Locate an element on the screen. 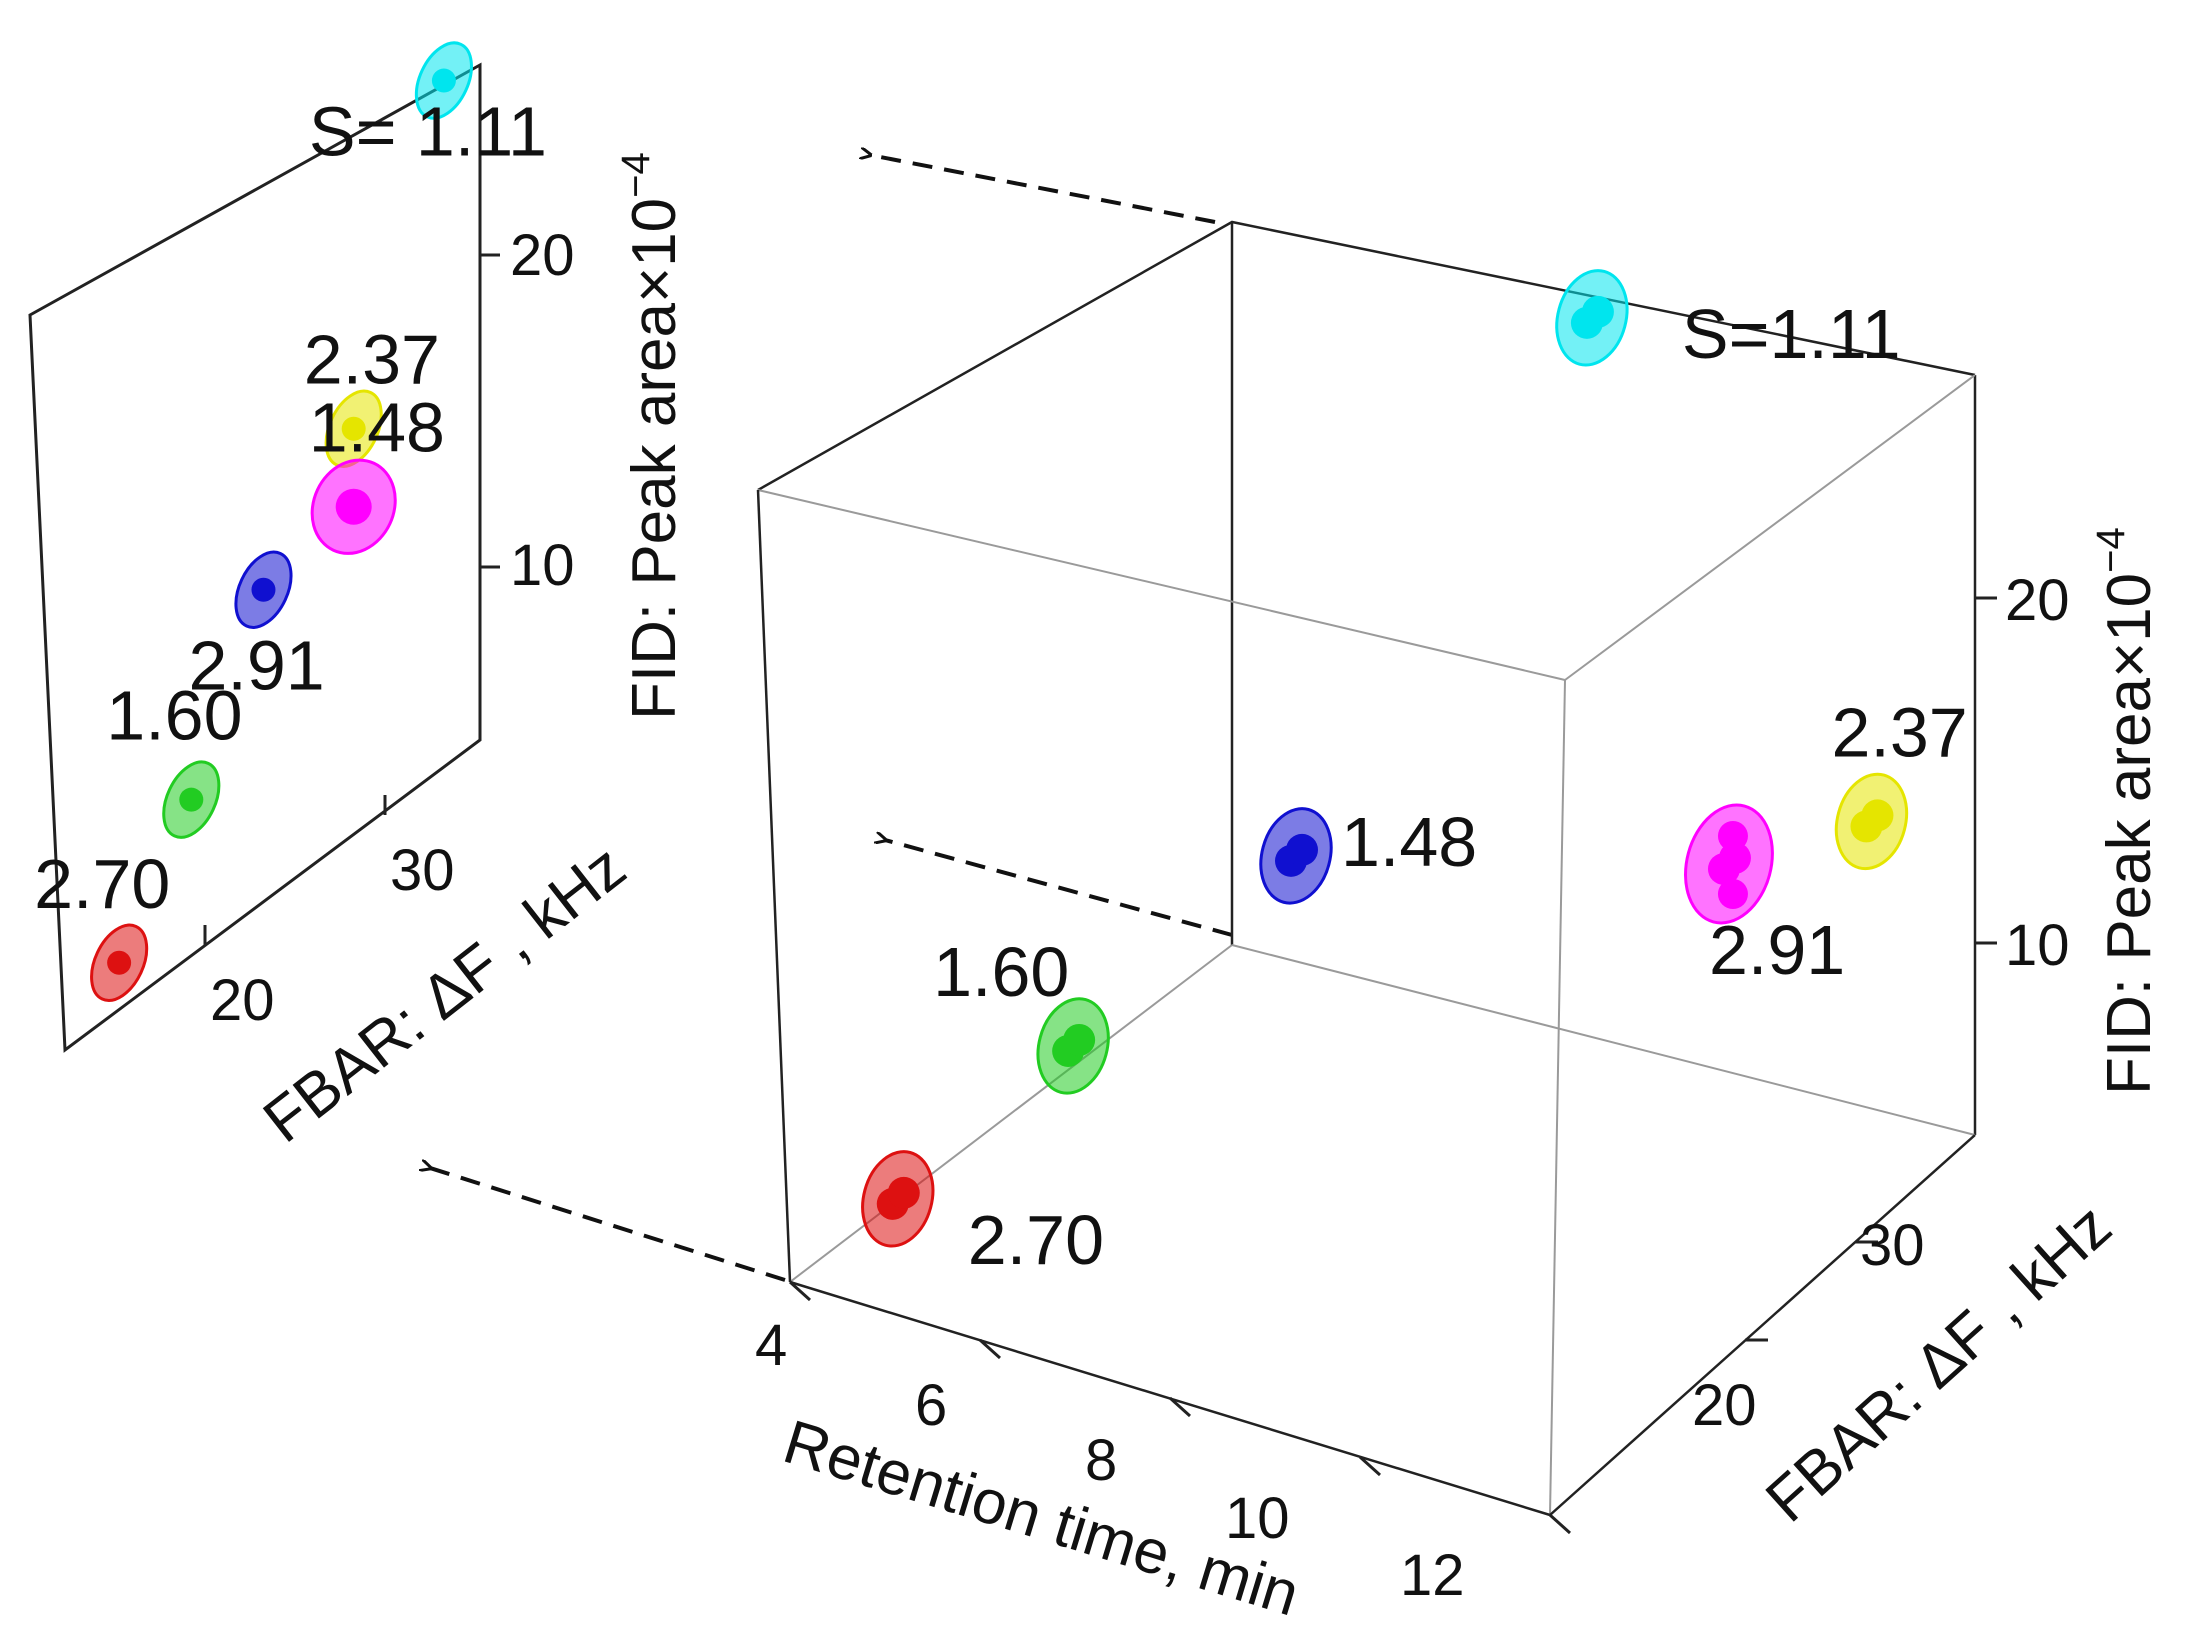  x-tick-label-10: 10 is located at coordinates (1257, 1518).